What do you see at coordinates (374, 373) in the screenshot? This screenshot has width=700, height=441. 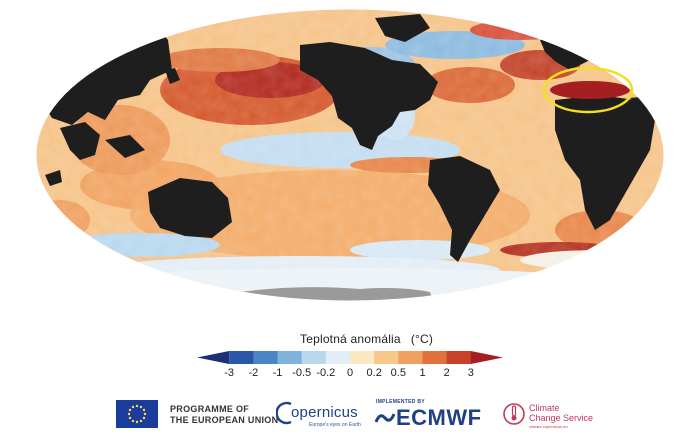 I see `color-scale-tick-label: 0.2` at bounding box center [374, 373].